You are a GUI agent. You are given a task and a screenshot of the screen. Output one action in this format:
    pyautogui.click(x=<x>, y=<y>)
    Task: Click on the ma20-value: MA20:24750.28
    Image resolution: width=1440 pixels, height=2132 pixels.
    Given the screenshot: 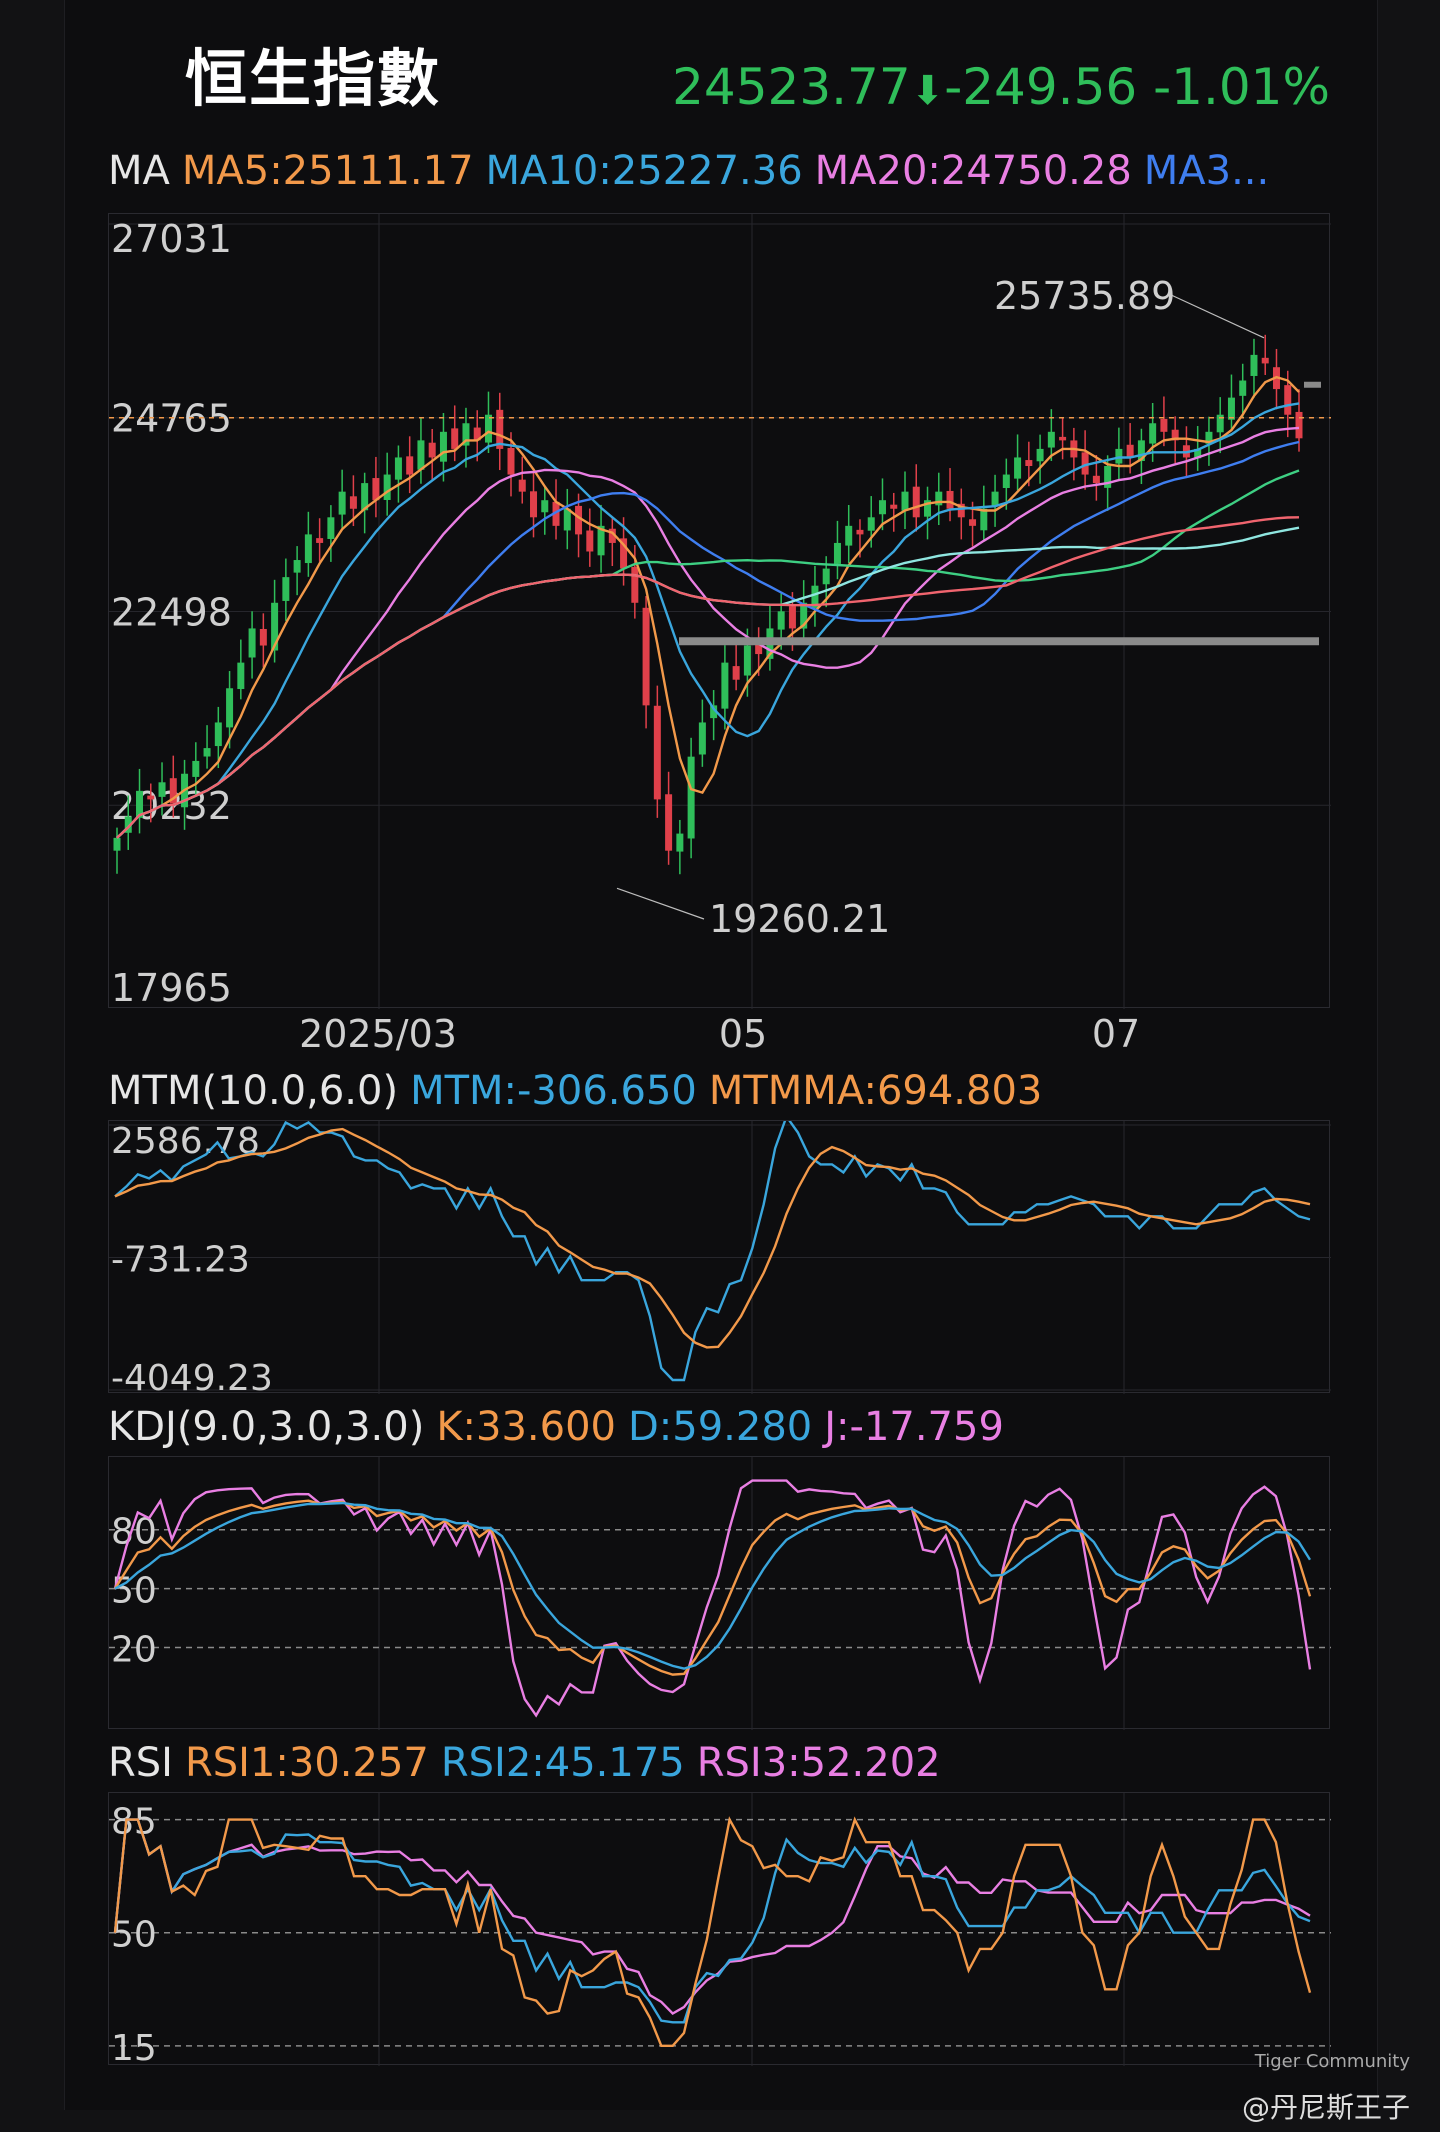 What is the action you would take?
    pyautogui.click(x=973, y=171)
    